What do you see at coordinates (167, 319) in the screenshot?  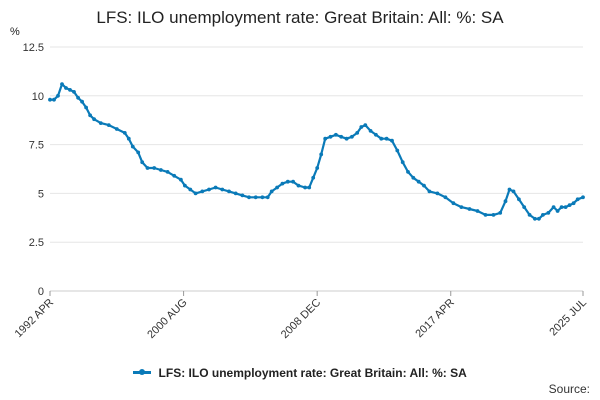 I see `x-tick-label: 2000 AUG` at bounding box center [167, 319].